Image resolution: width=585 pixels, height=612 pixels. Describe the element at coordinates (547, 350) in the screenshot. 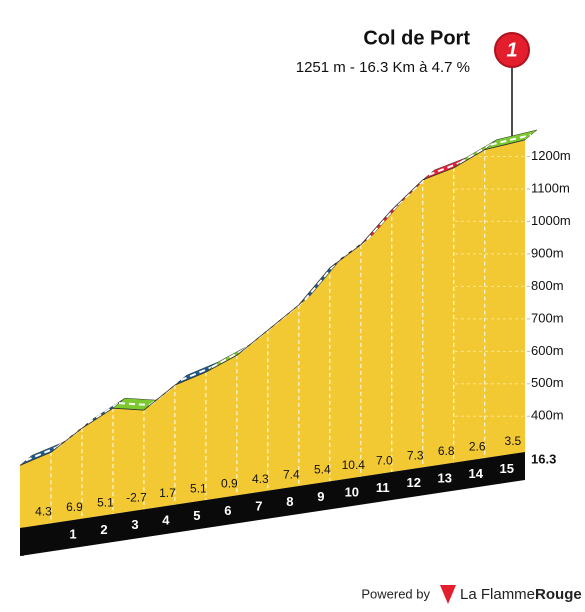

I see `y-tick-label: 600m` at that location.